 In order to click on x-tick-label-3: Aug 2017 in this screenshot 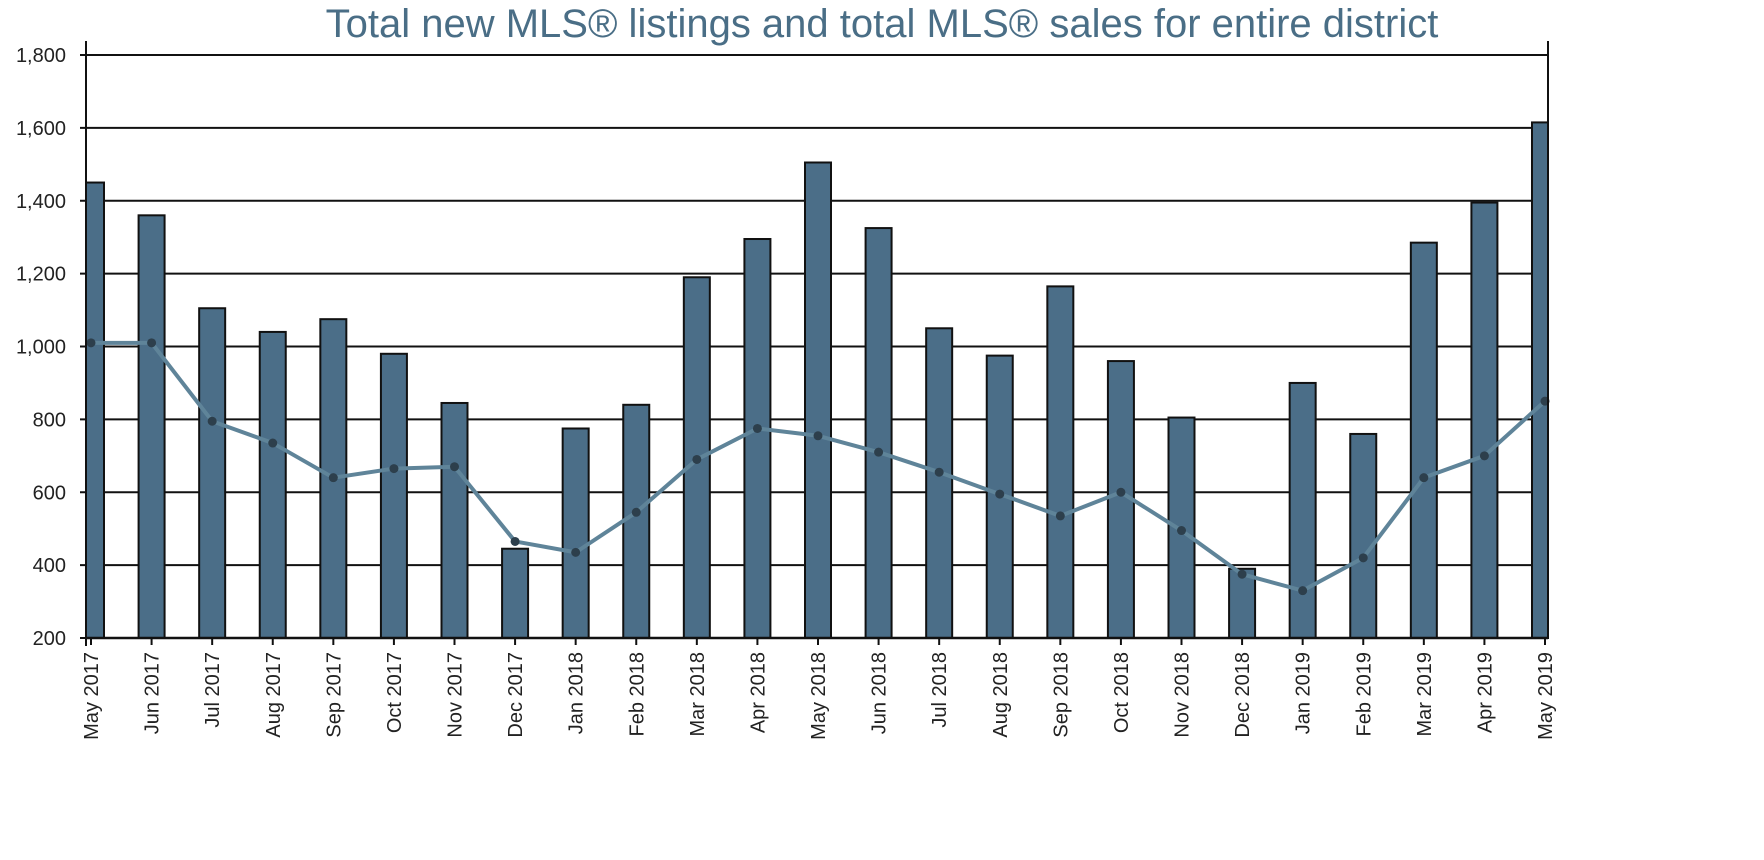, I will do `click(274, 695)`.